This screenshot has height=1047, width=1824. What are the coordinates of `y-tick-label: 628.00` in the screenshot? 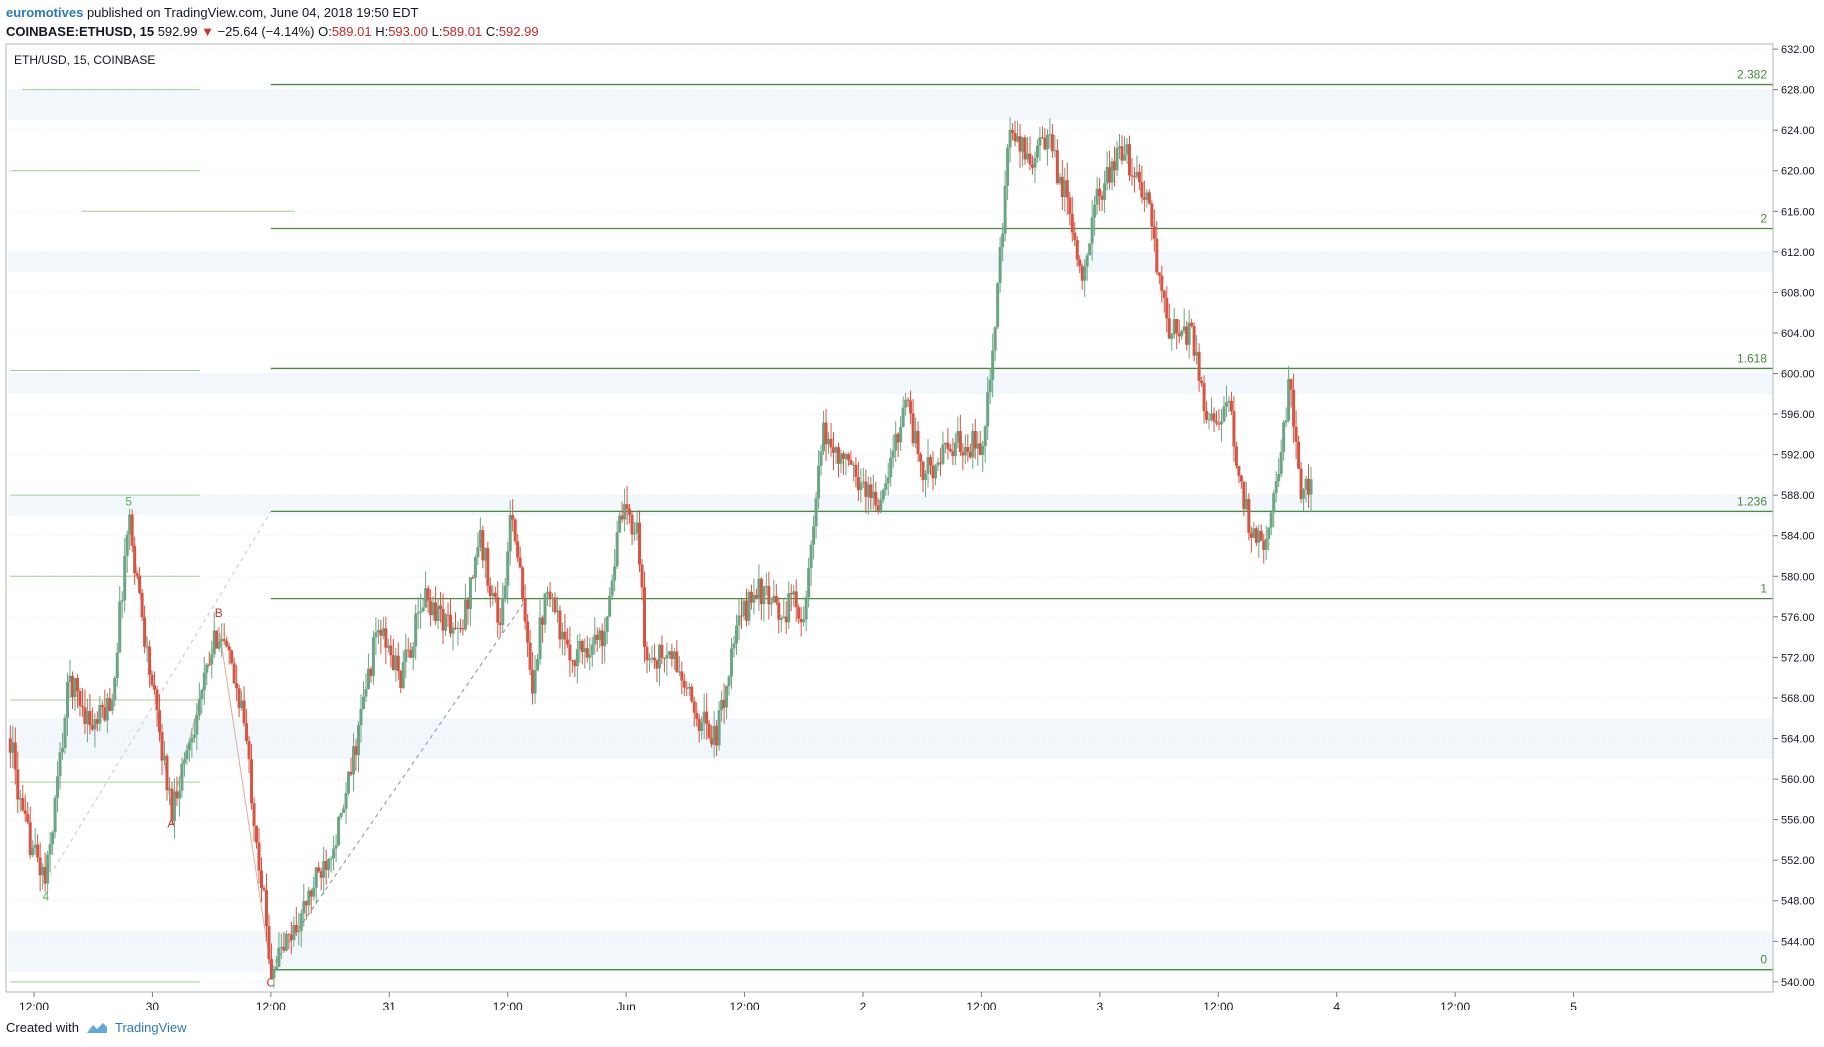 It's located at (1798, 91).